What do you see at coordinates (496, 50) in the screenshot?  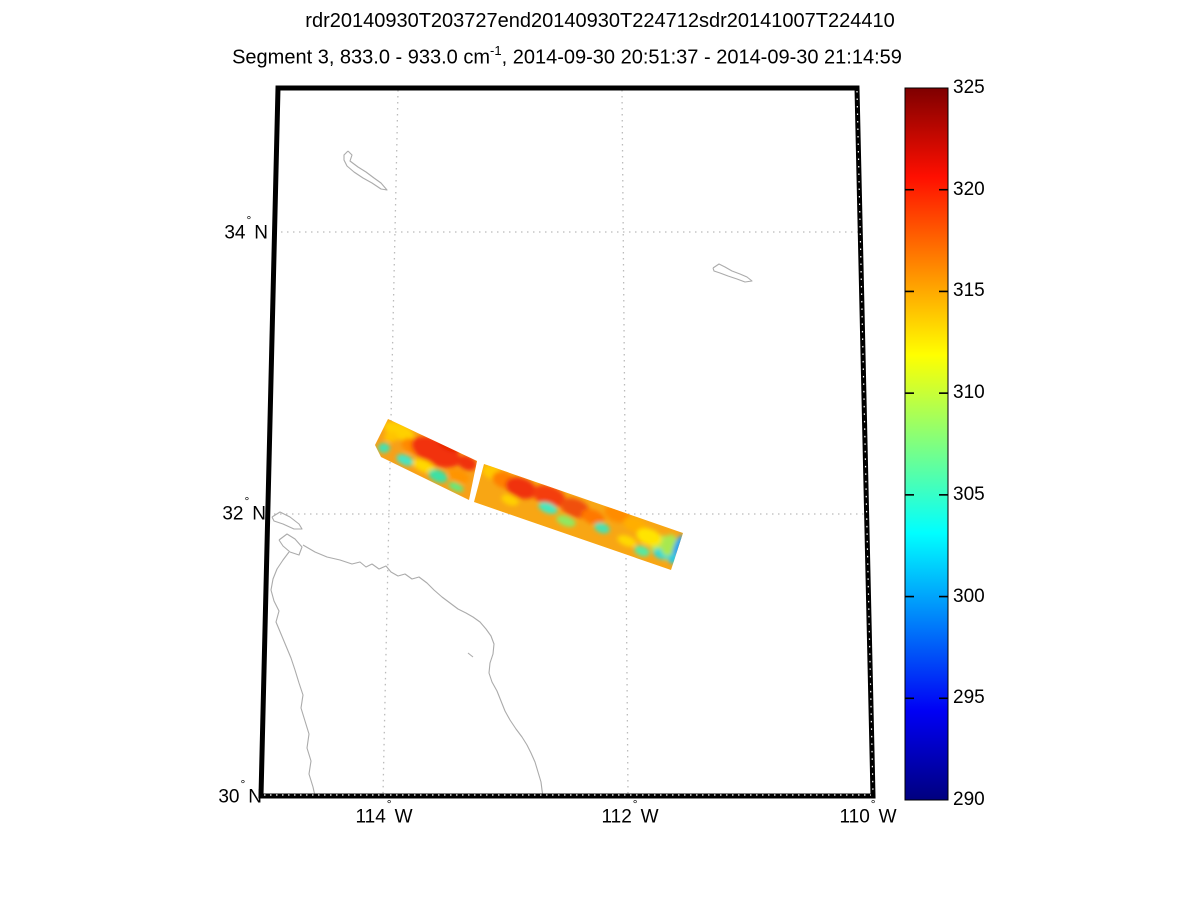 I see `subtitle-superscript: -1` at bounding box center [496, 50].